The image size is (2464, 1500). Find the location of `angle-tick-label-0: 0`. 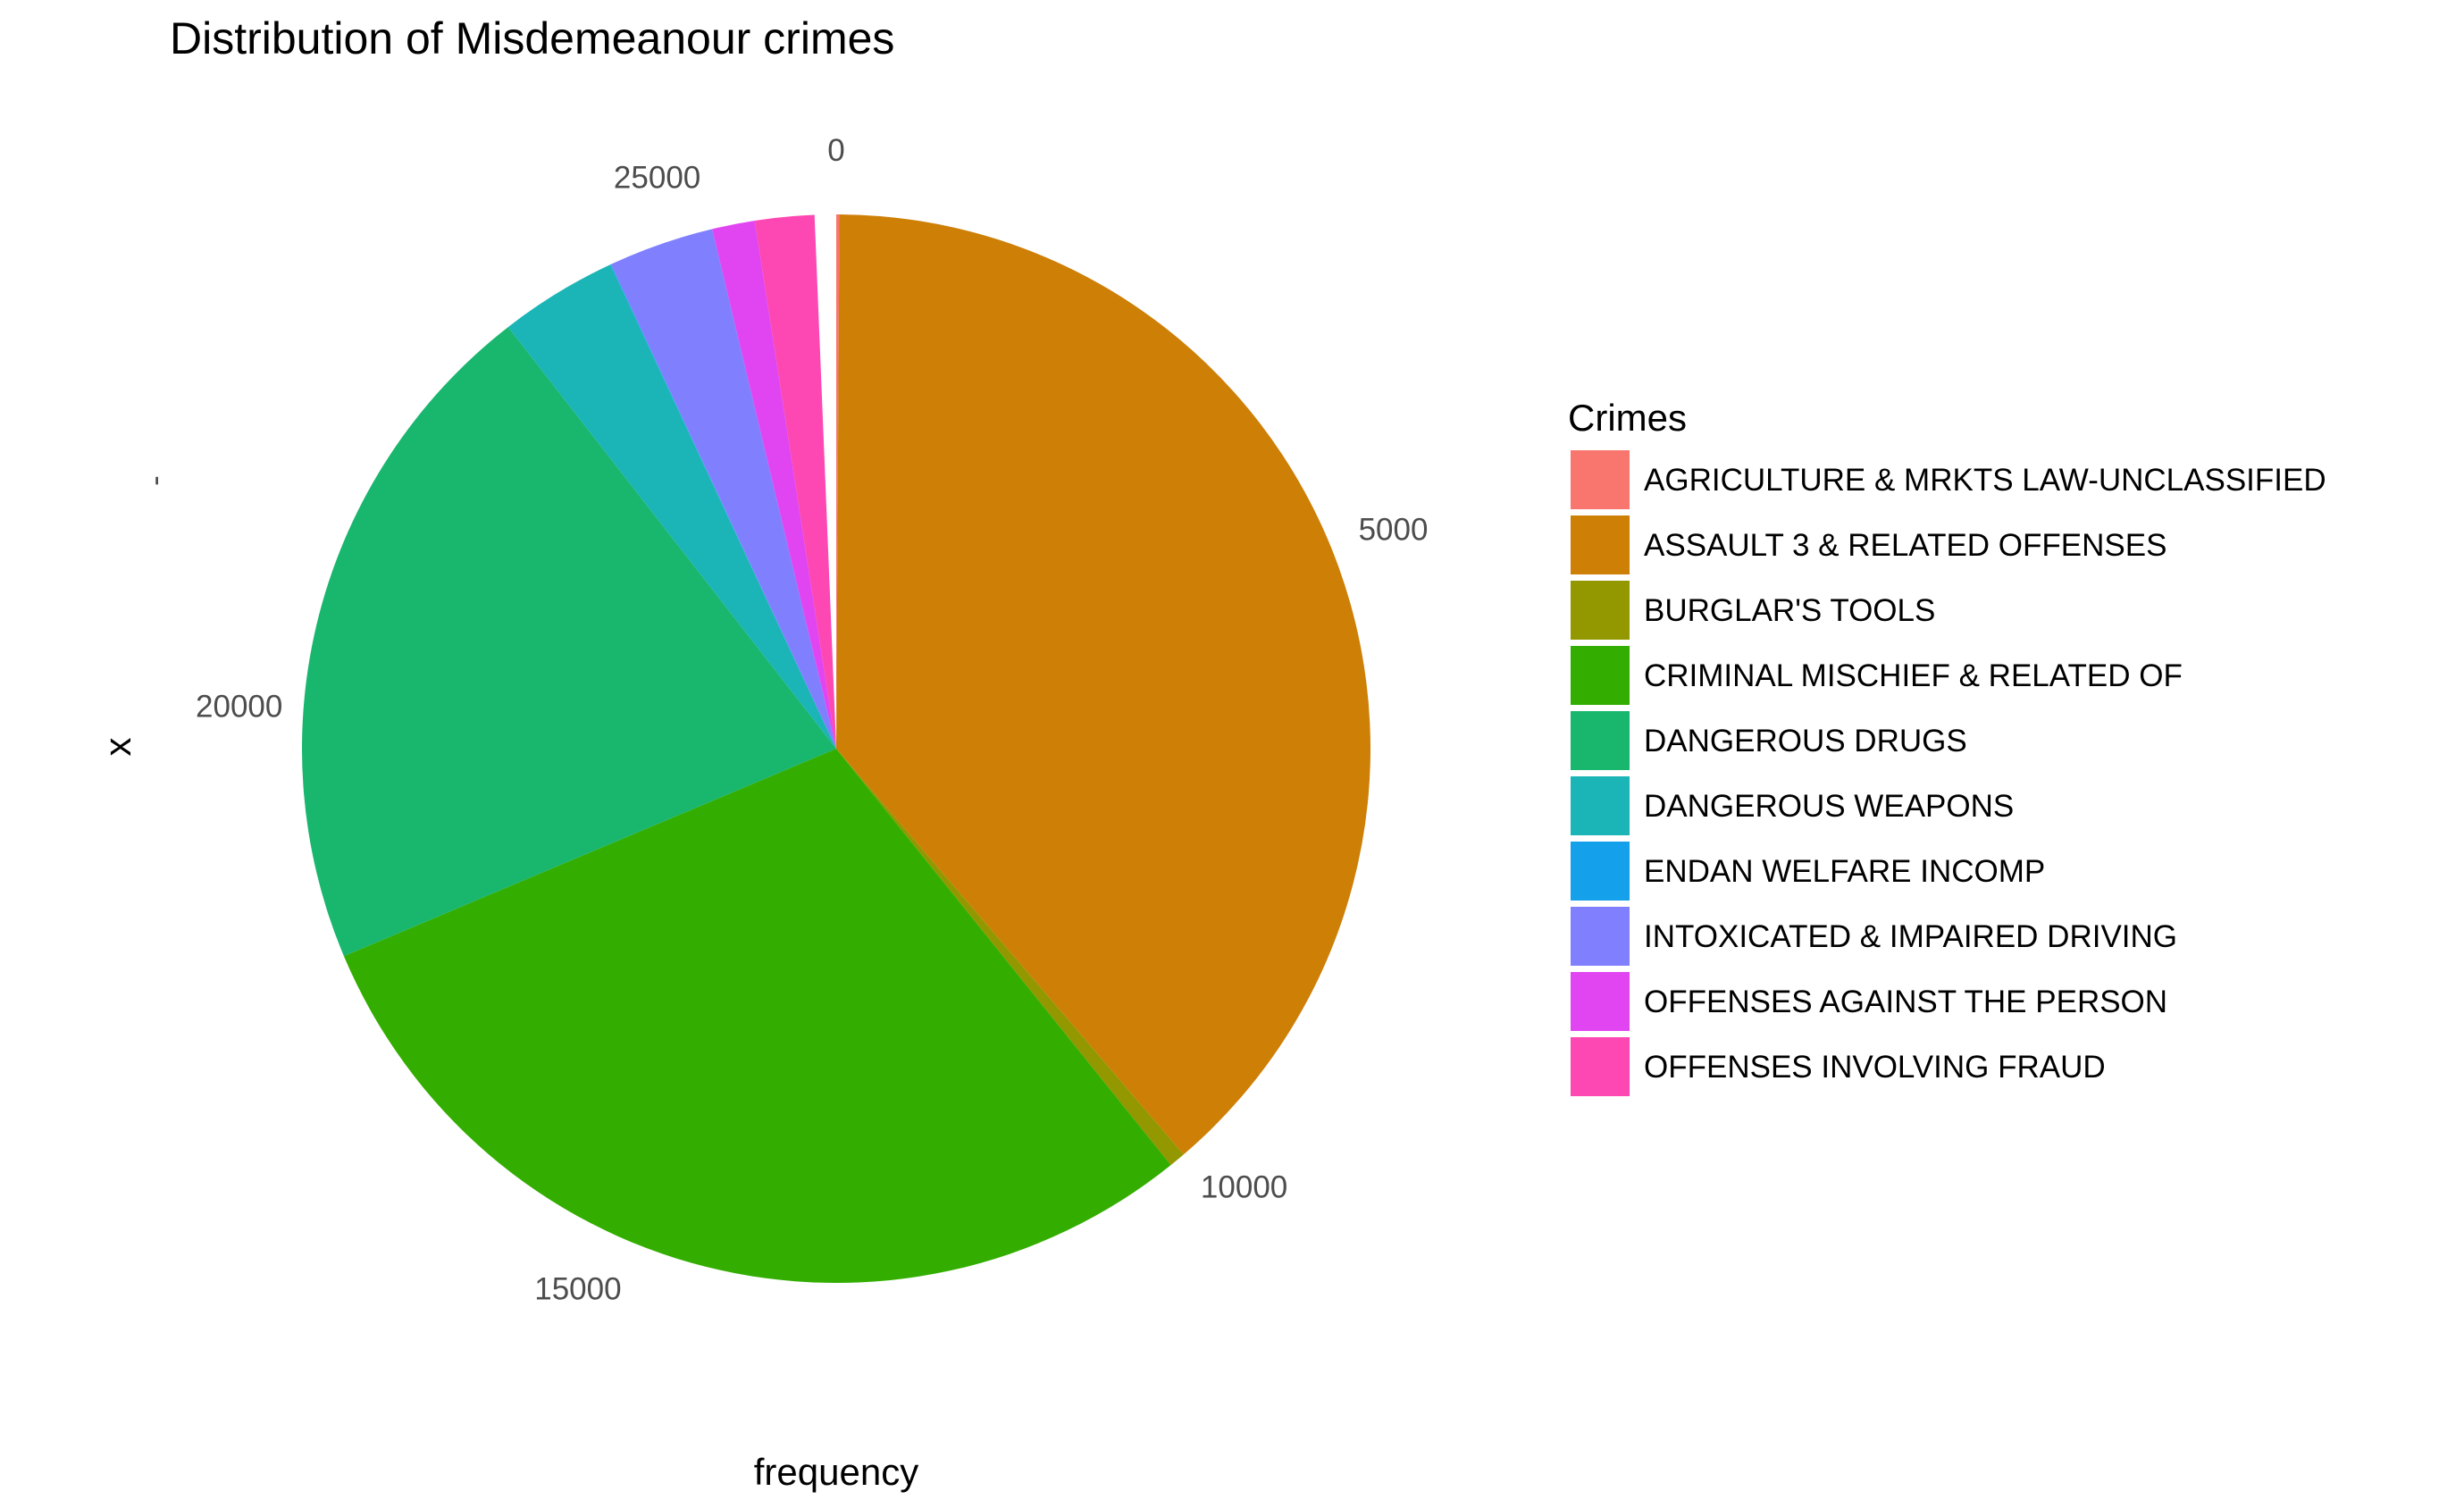

angle-tick-label-0: 0 is located at coordinates (836, 150).